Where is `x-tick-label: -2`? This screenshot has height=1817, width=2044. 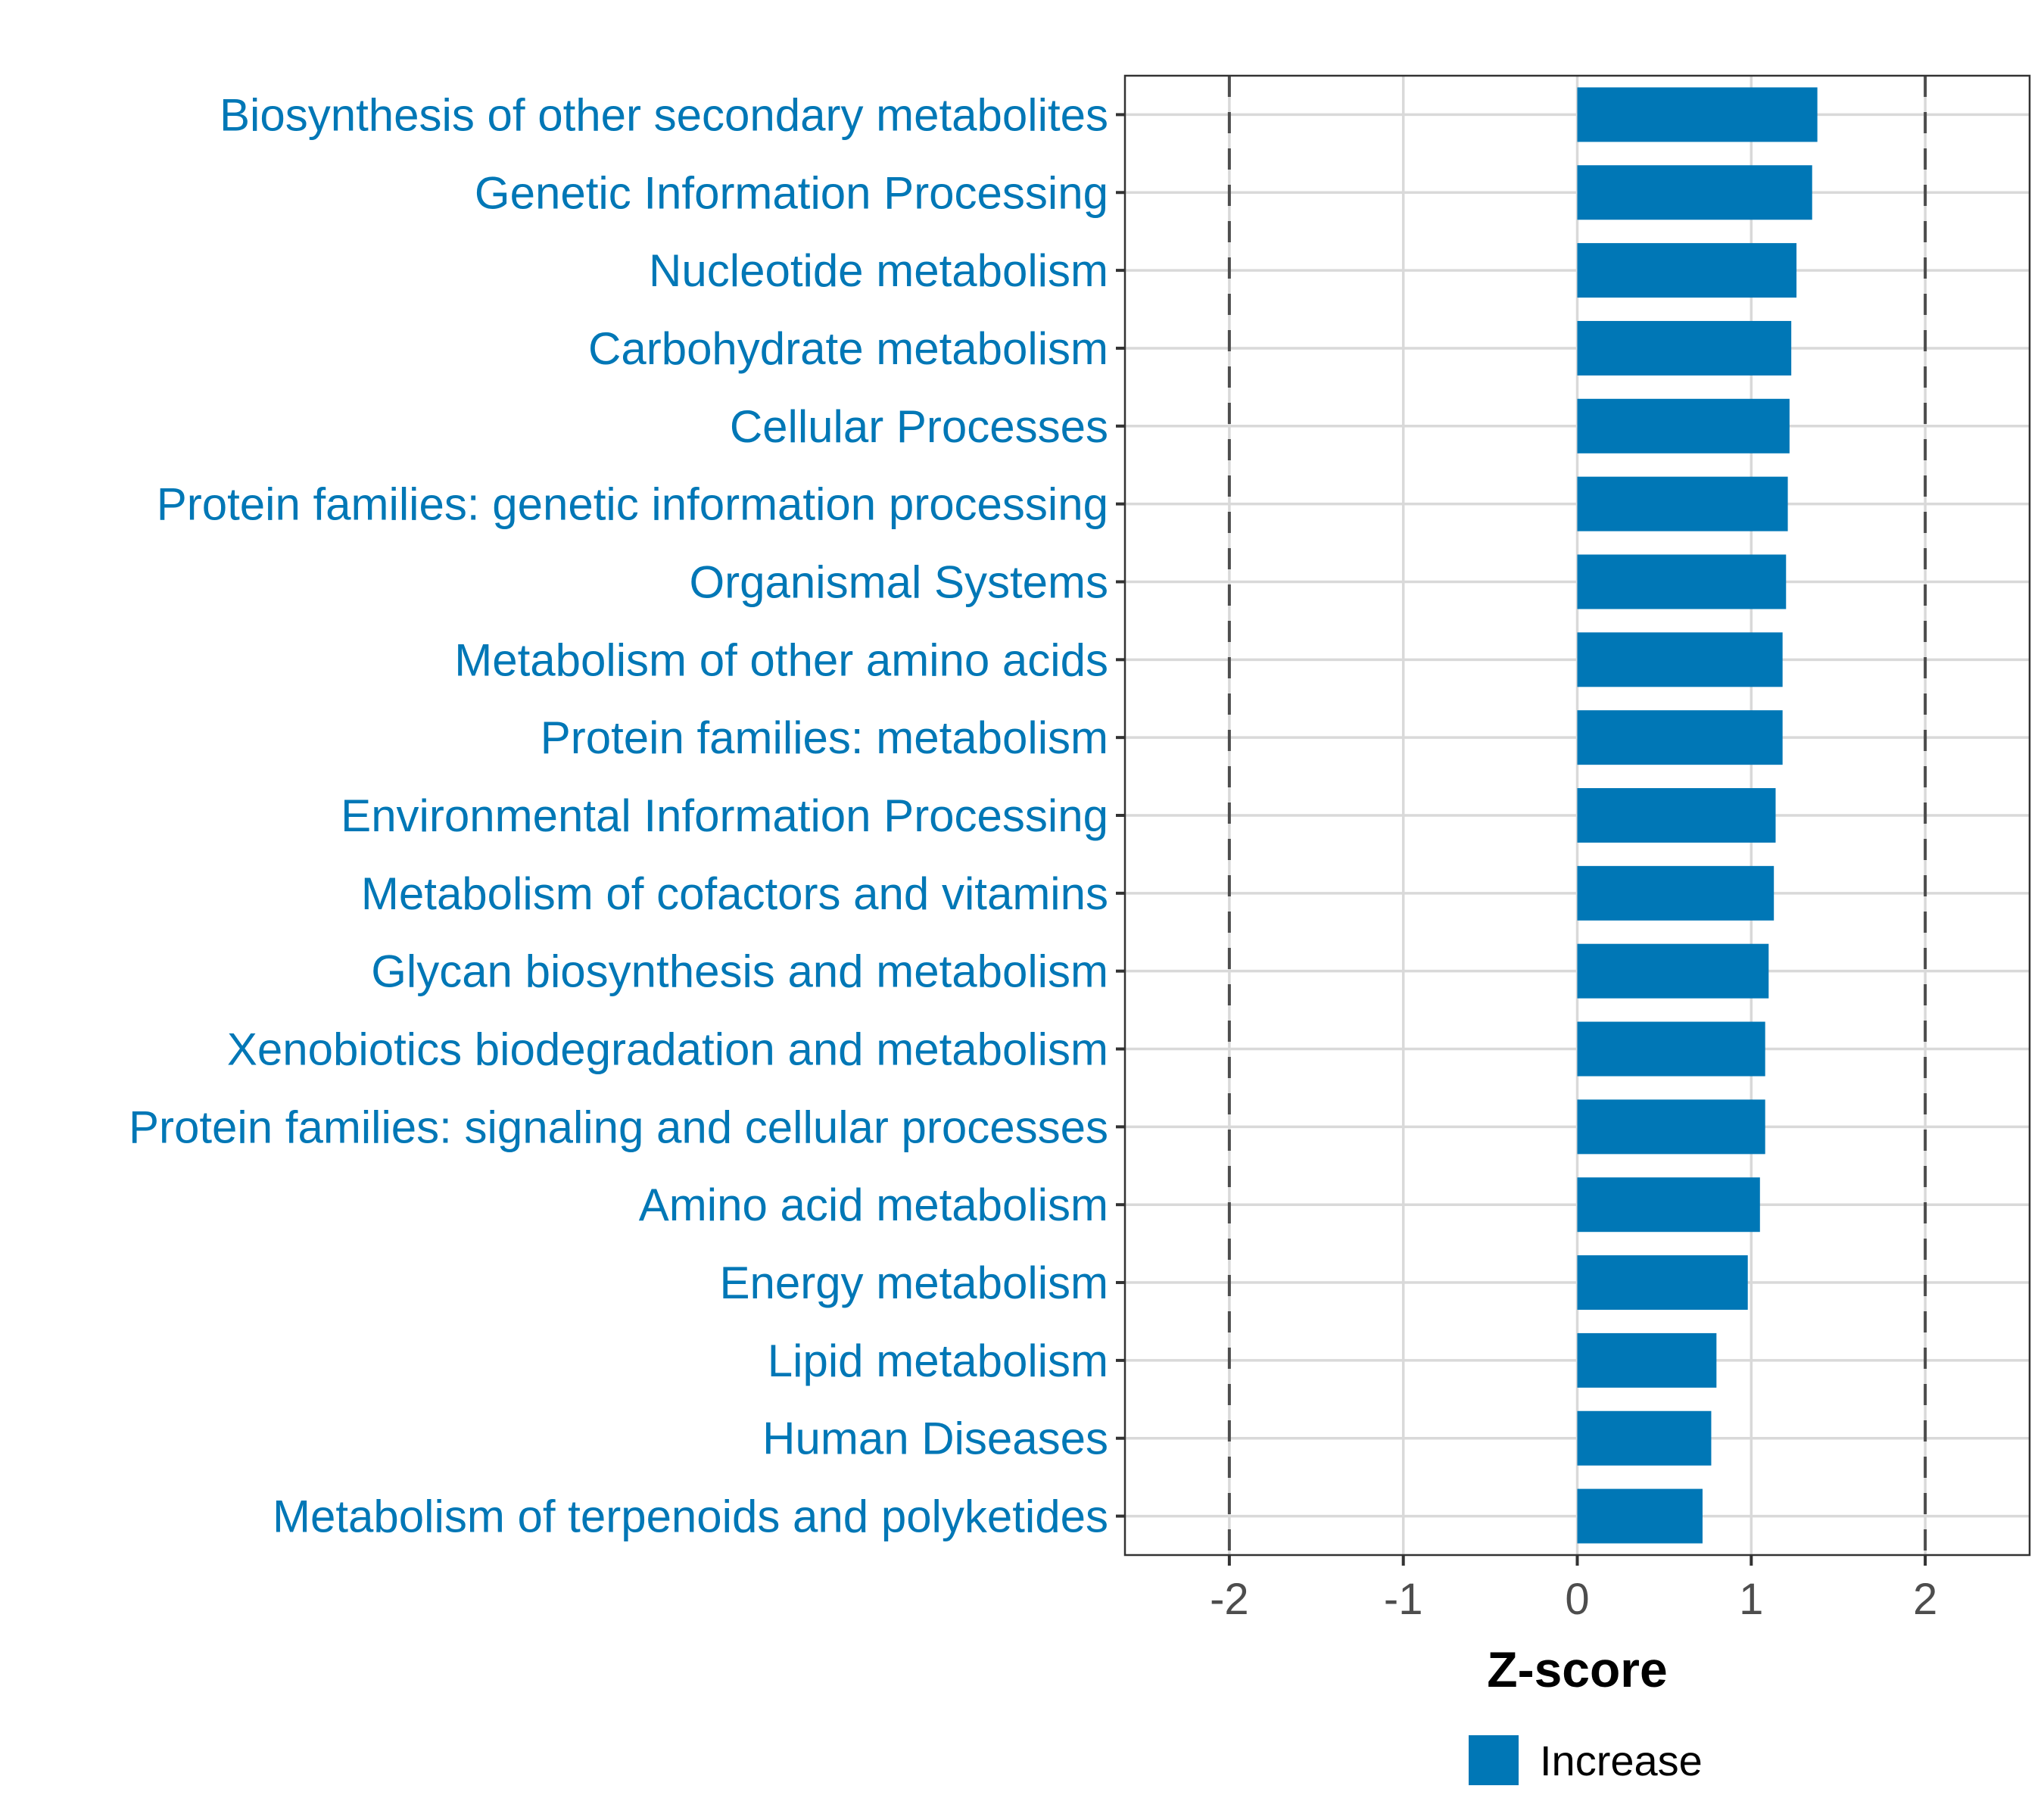
x-tick-label: -2 is located at coordinates (1229, 1599).